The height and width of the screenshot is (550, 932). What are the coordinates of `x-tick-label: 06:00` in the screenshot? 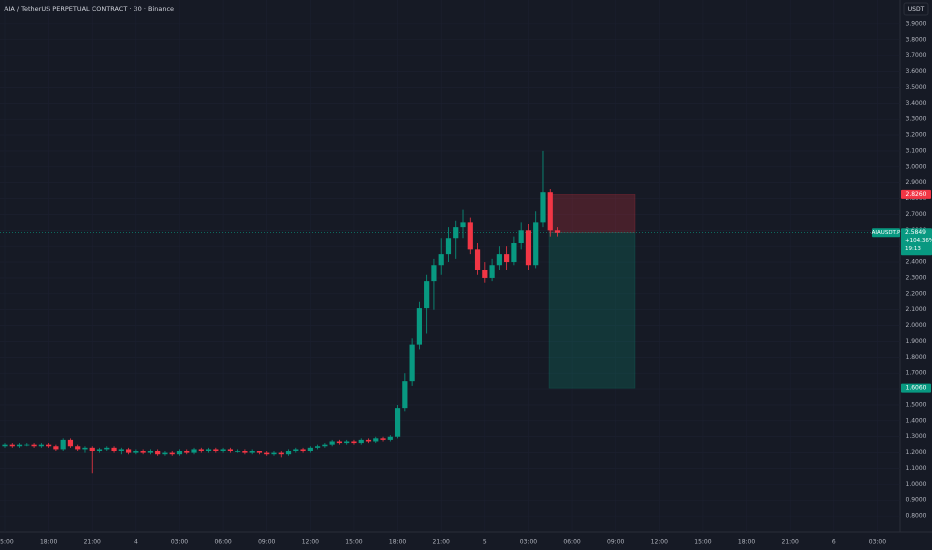 It's located at (222, 542).